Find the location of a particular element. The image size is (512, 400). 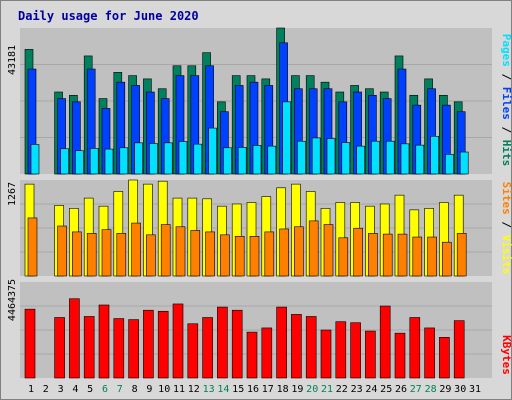

max-label-visits: 1267 is located at coordinates (12, 194).